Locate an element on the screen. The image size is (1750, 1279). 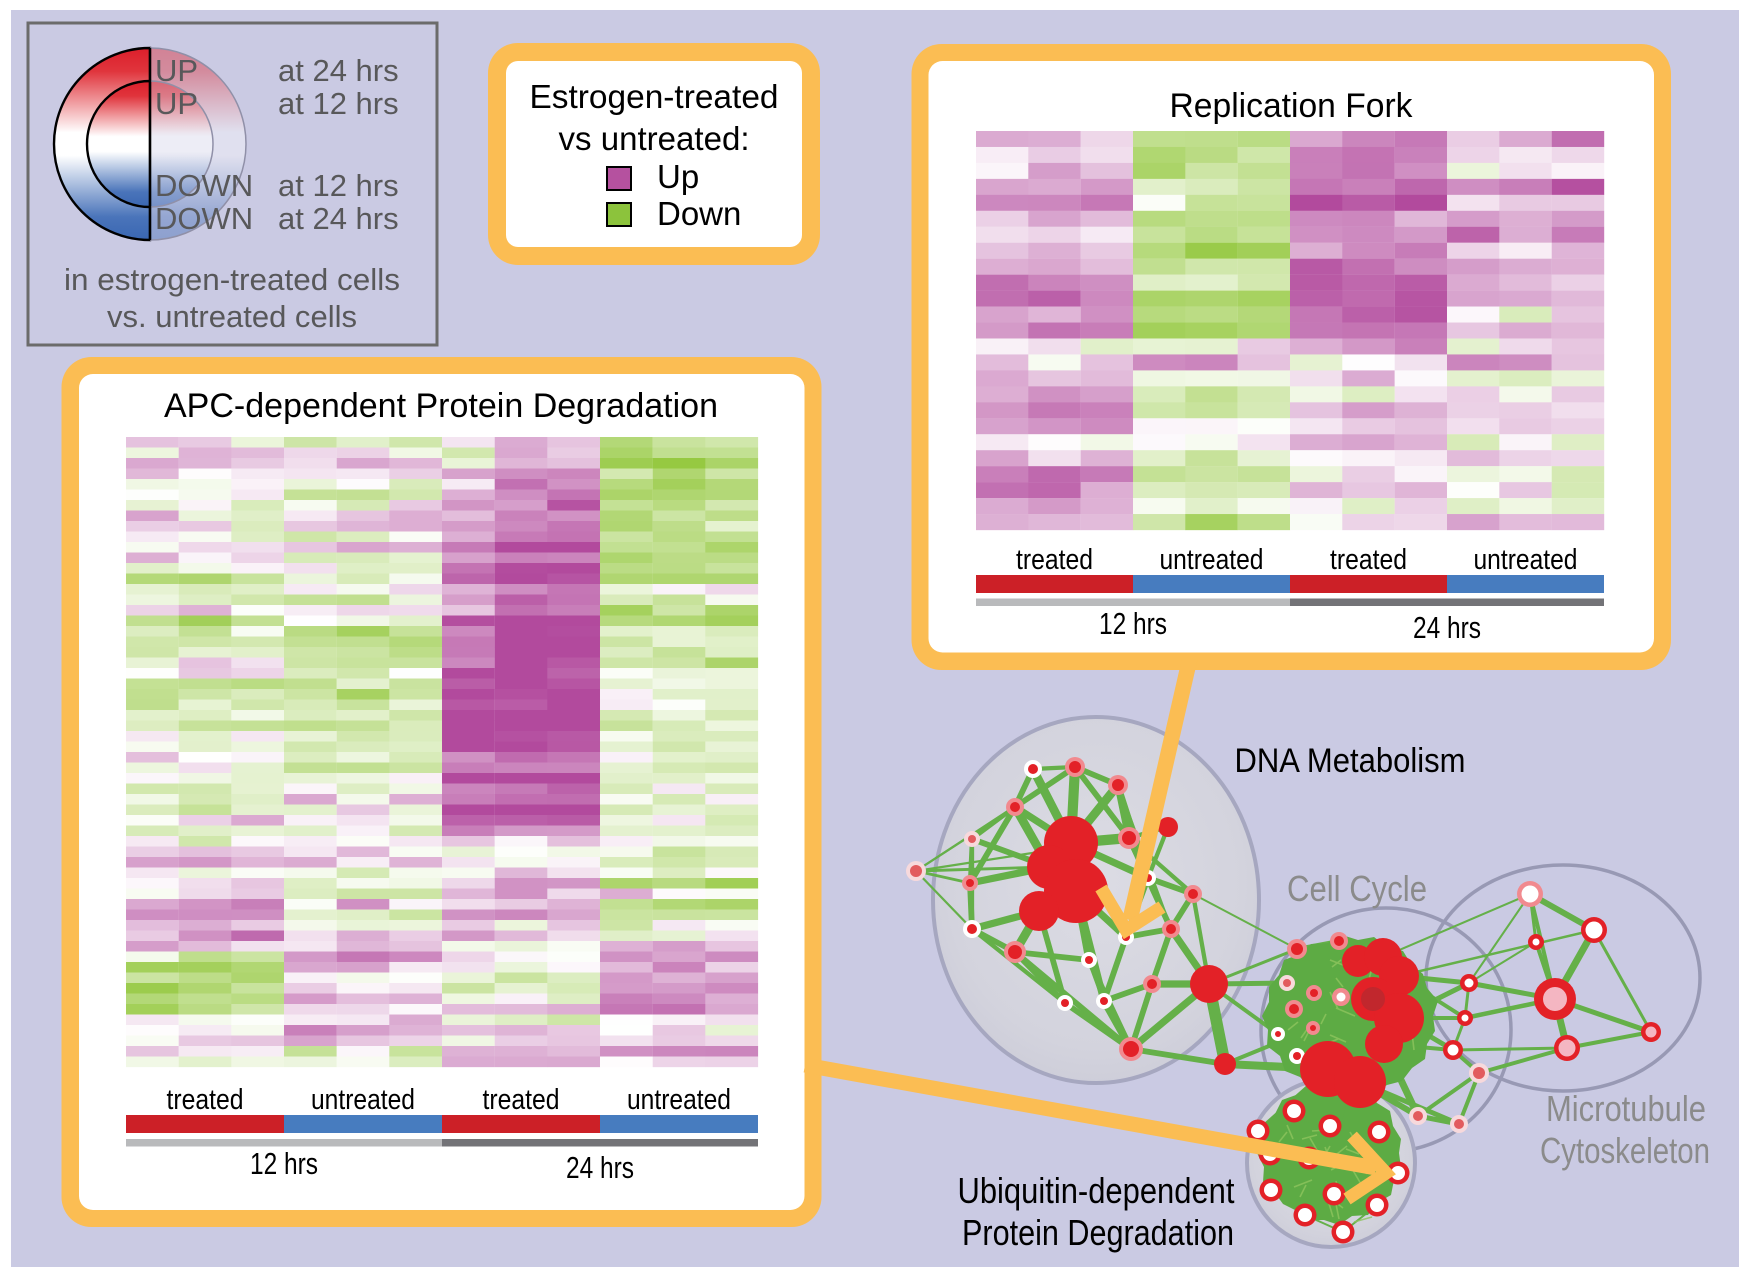
svg-text: Cell Cycle is located at coordinates (1357, 888).